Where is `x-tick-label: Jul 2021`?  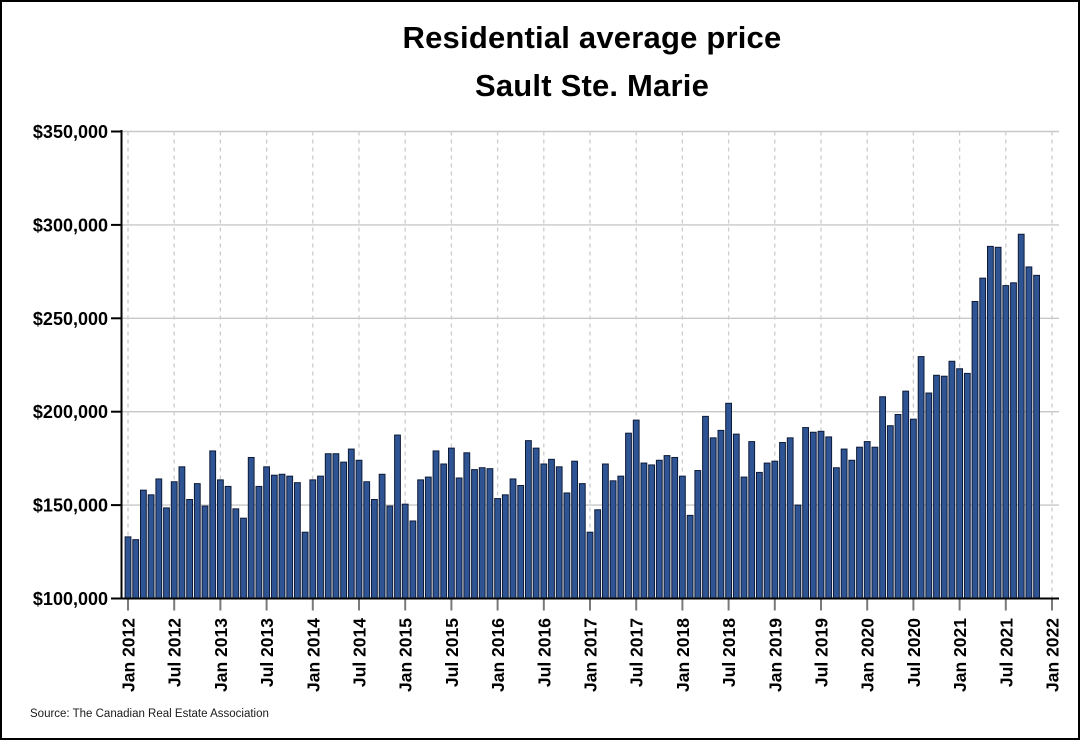 x-tick-label: Jul 2021 is located at coordinates (1006, 652).